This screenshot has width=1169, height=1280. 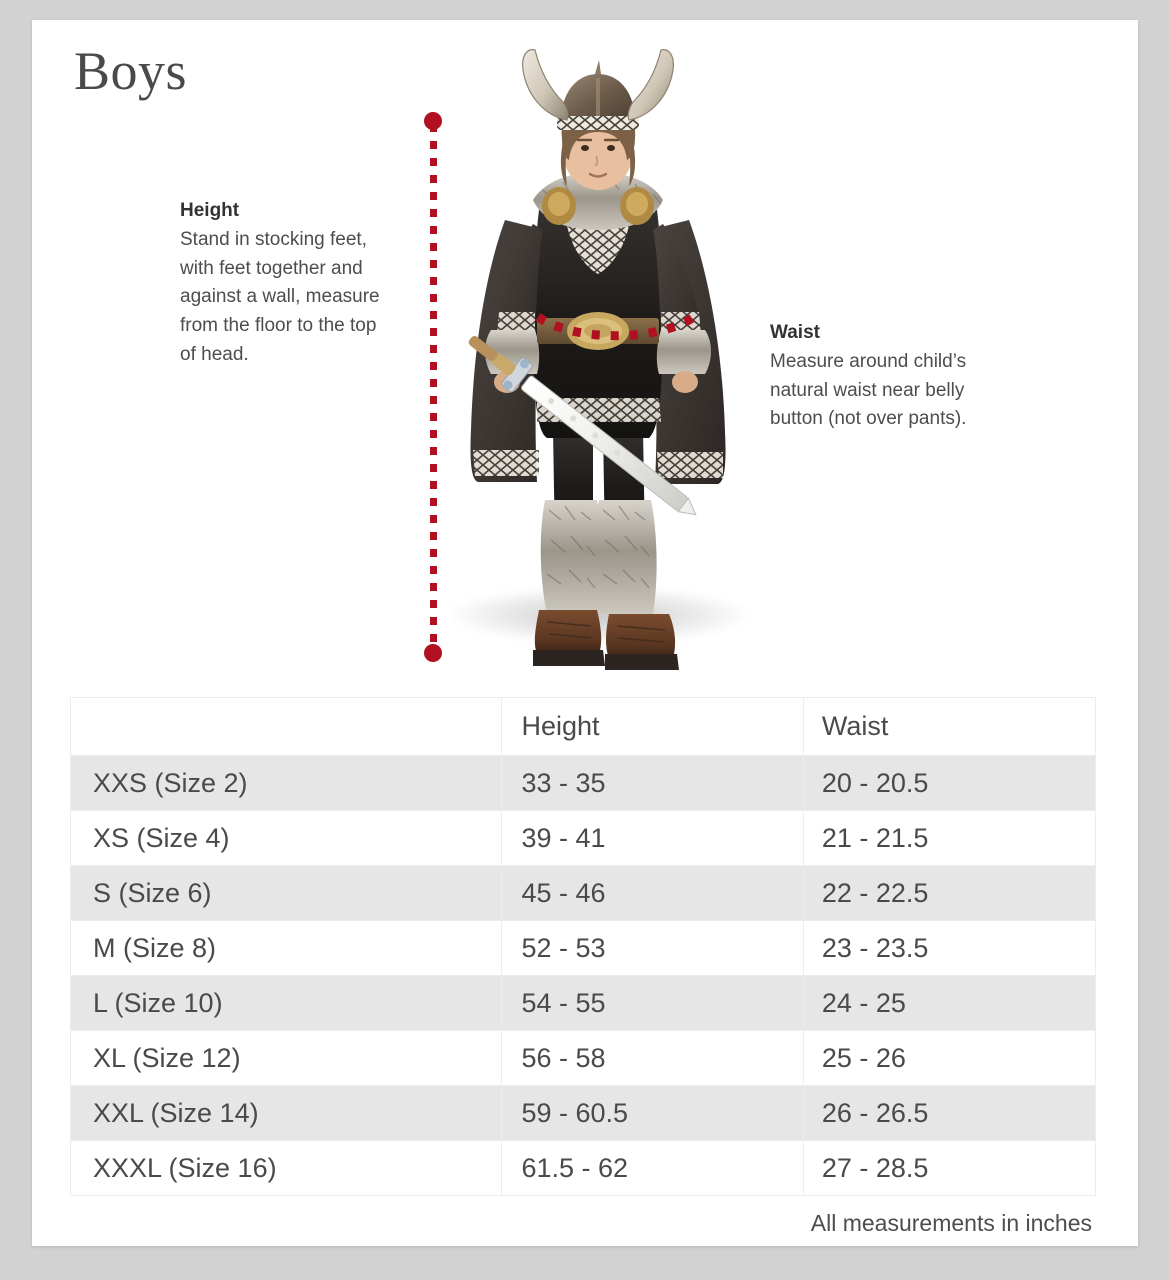 I want to click on height-line-dots, so click(x=433, y=388).